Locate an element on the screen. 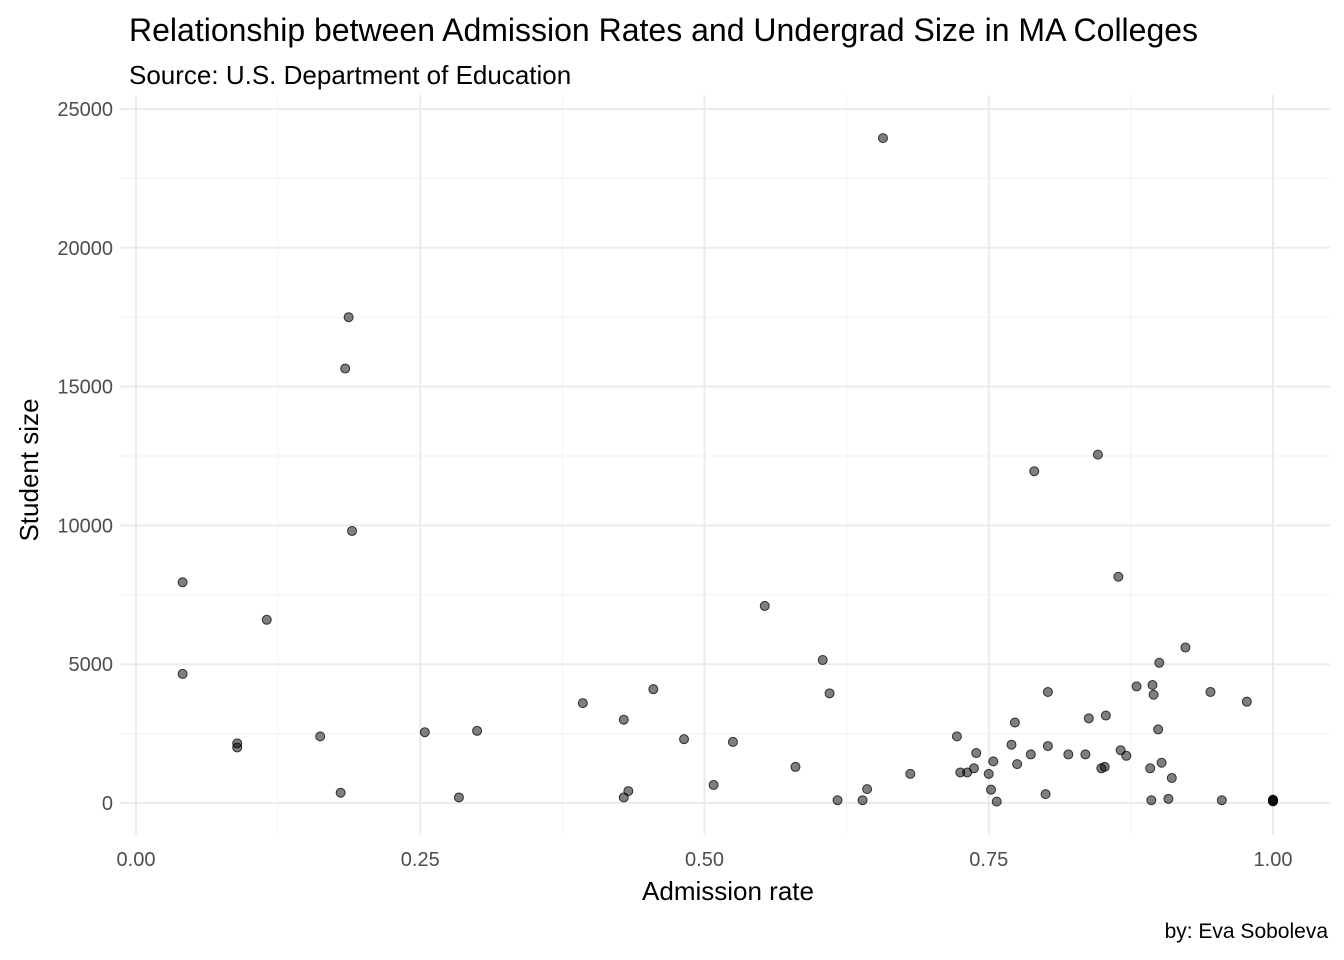  y-tick-label: 15000 is located at coordinates (85, 388).